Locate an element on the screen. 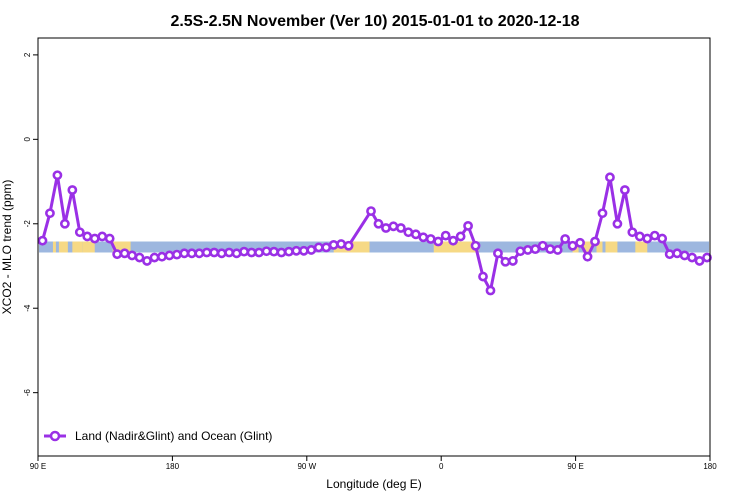  x-tick-label: 180 is located at coordinates (710, 466).